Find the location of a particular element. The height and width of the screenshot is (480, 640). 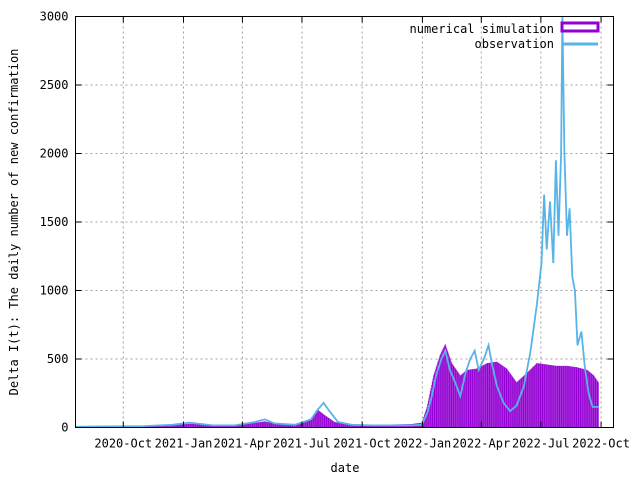

x-axis-label: date is located at coordinates (345, 468).